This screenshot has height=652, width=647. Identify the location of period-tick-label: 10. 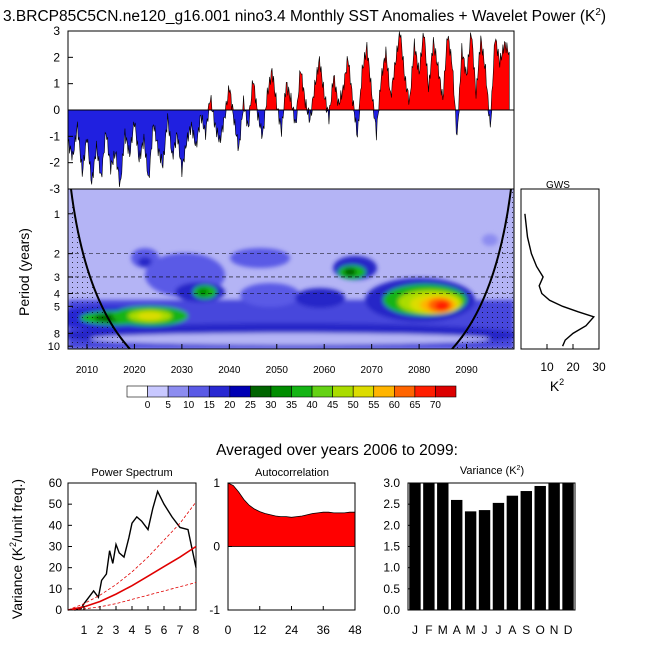
(54, 347).